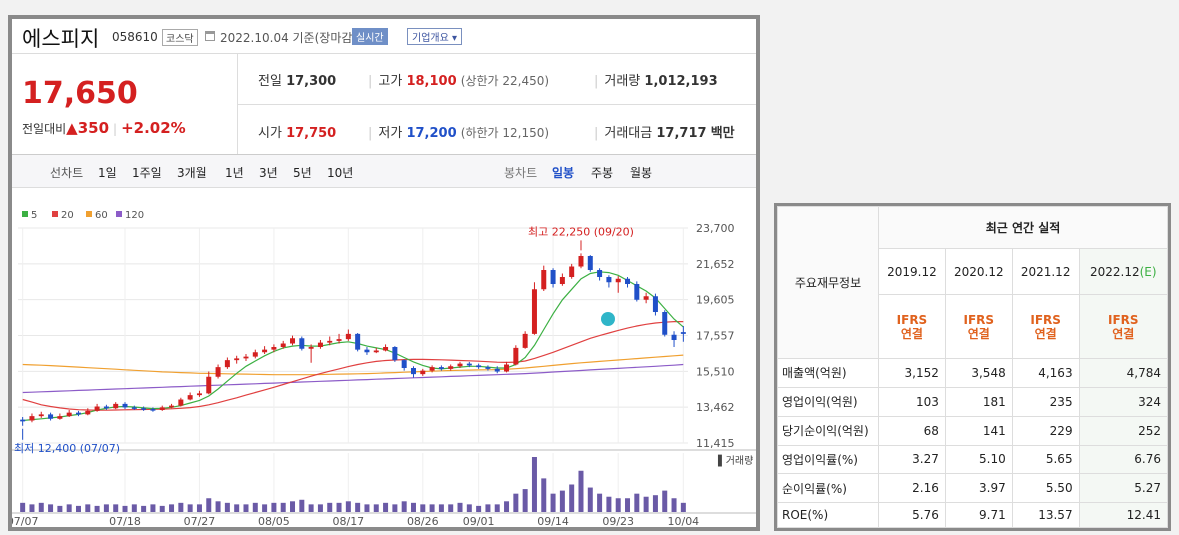 The width and height of the screenshot is (1179, 535). I want to click on tab-3y: 3년, so click(268, 173).